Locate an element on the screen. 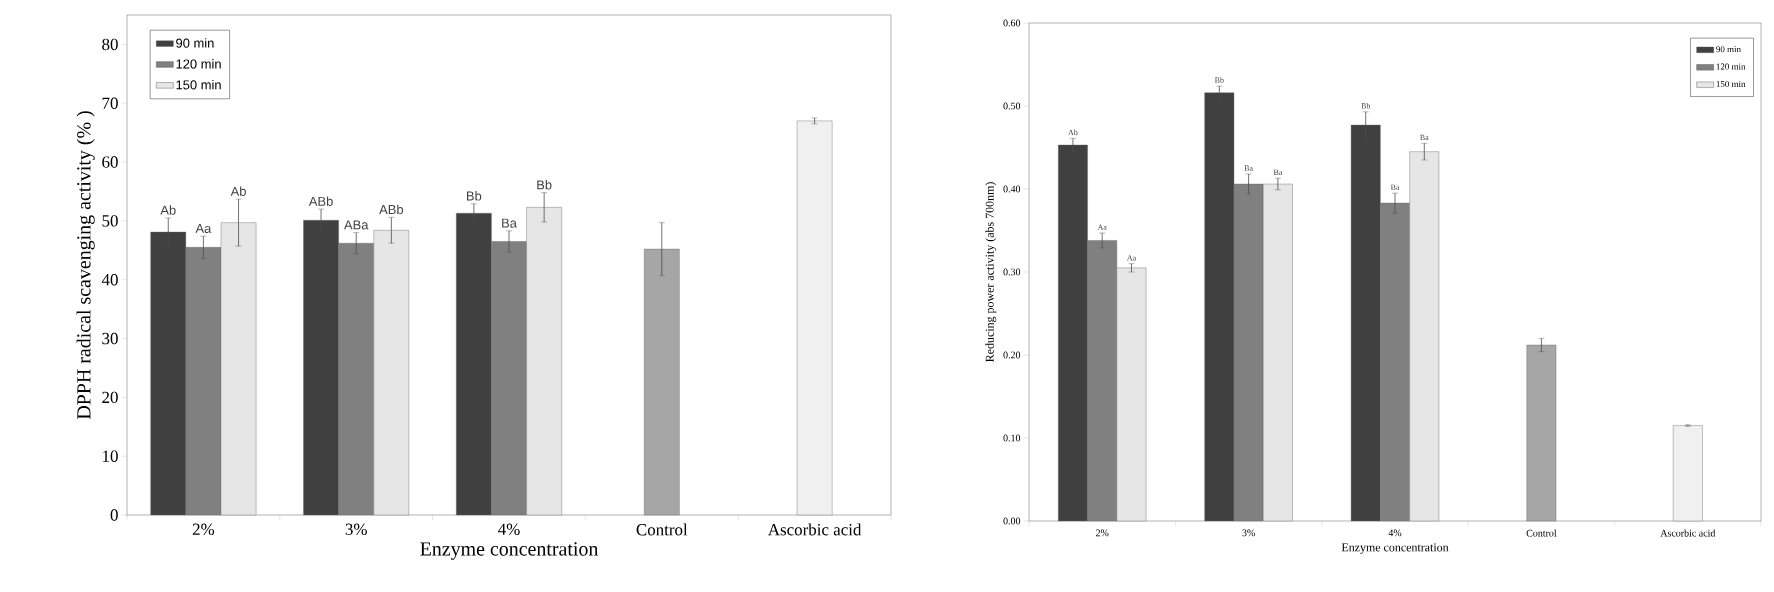 Image resolution: width=1774 pixels, height=592 pixels. y-tick-label: 60 is located at coordinates (110, 162).